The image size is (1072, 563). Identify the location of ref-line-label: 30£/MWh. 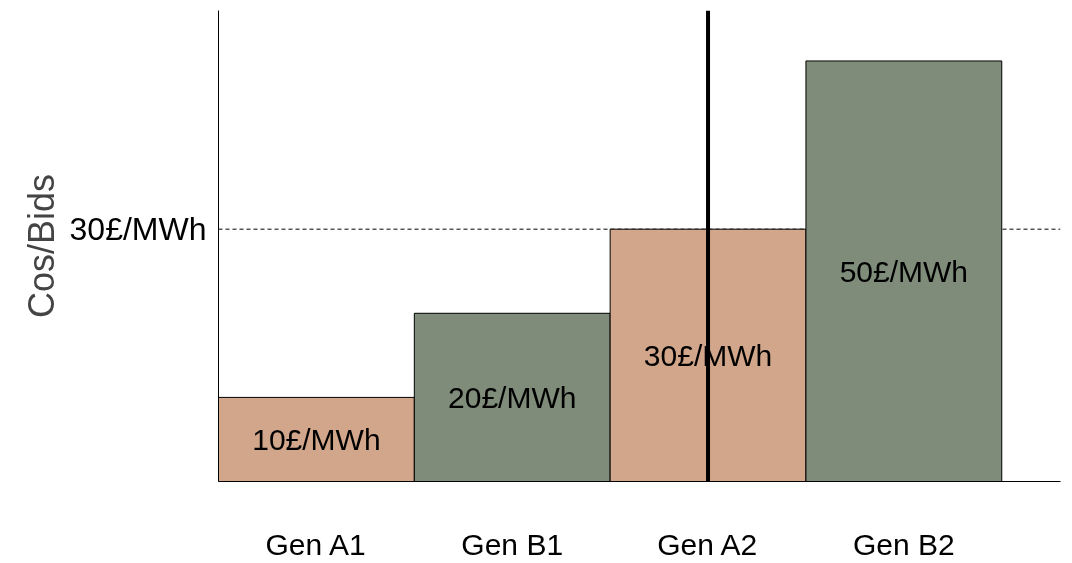
(138, 229).